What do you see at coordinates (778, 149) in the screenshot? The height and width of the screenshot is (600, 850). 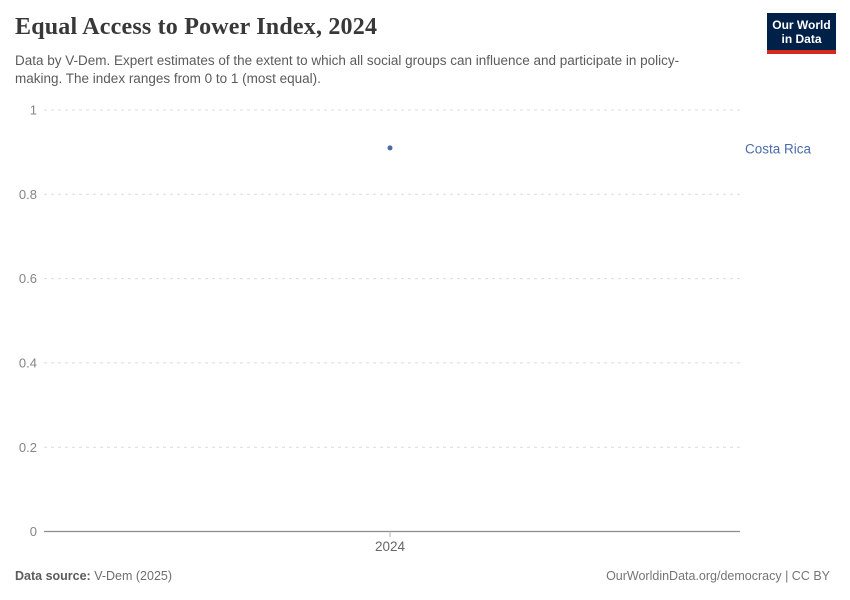 I see `entity-label: Costa Rica` at bounding box center [778, 149].